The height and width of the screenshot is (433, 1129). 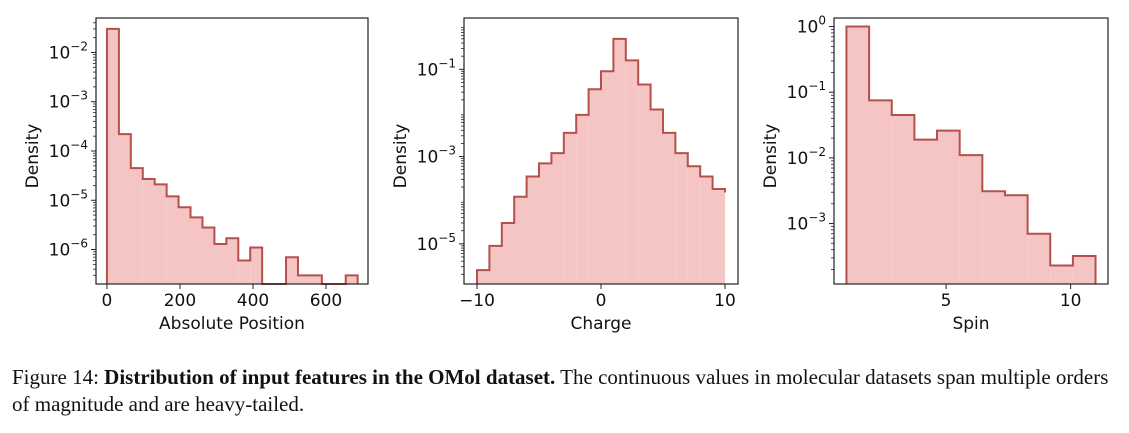 What do you see at coordinates (68, 150) in the screenshot?
I see `y-tick-label: 10⁻⁴` at bounding box center [68, 150].